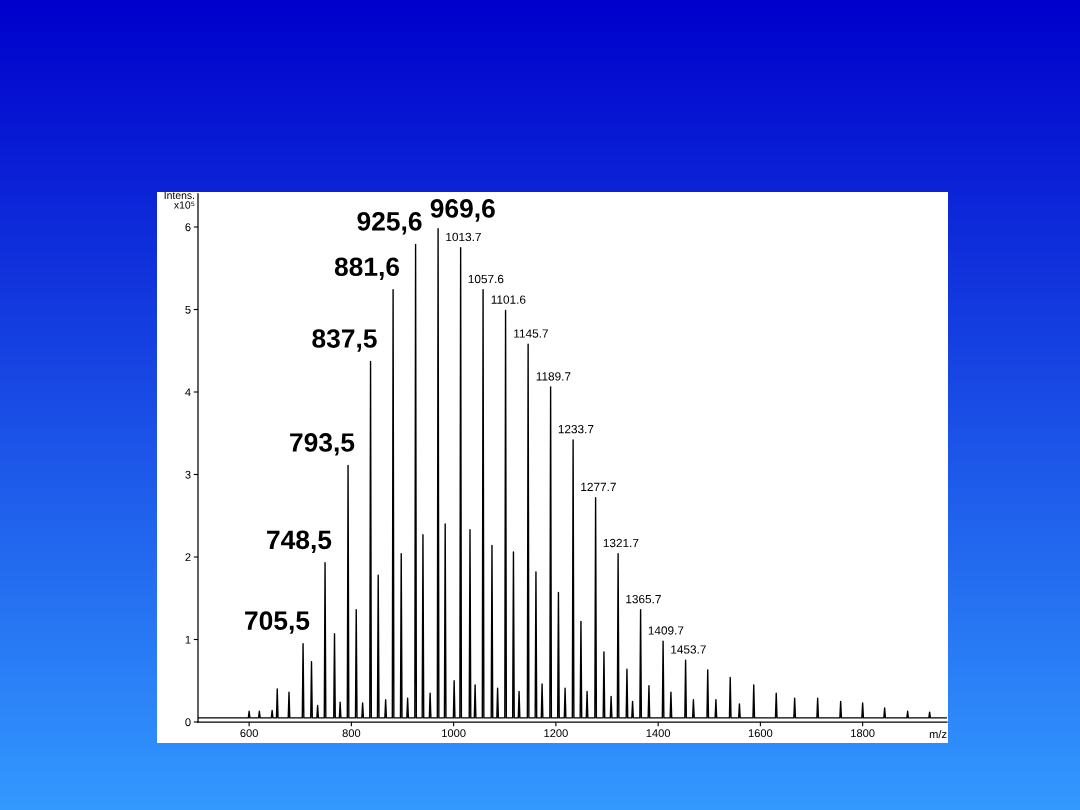 This screenshot has height=810, width=1080. Describe the element at coordinates (389, 223) in the screenshot. I see `annotation: 925,6` at that location.